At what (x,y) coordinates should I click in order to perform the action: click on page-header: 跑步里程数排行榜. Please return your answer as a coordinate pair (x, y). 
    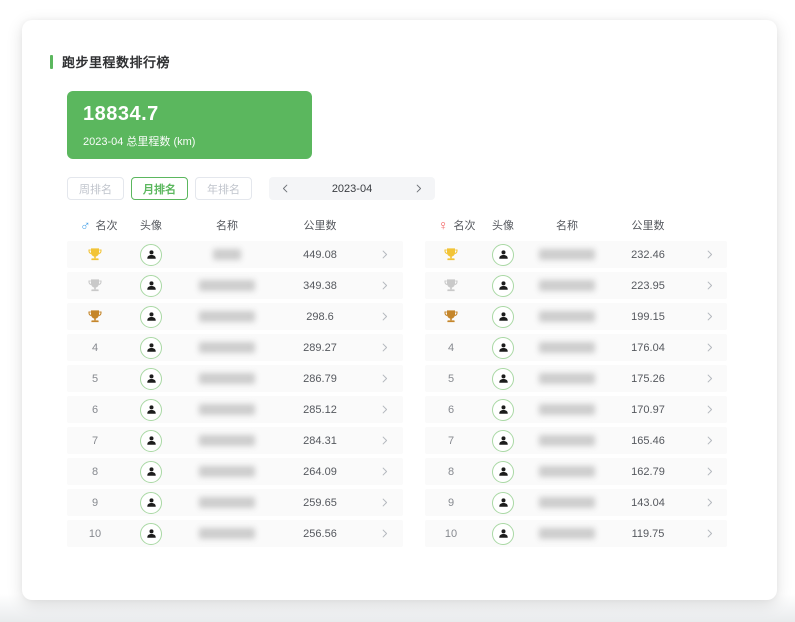
    Looking at the image, I should click on (413, 61).